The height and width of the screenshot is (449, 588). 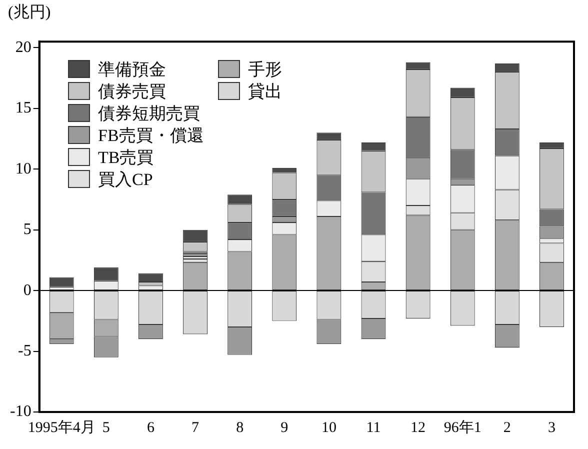 What do you see at coordinates (23, 108) in the screenshot?
I see `y-tick-label: 15` at bounding box center [23, 108].